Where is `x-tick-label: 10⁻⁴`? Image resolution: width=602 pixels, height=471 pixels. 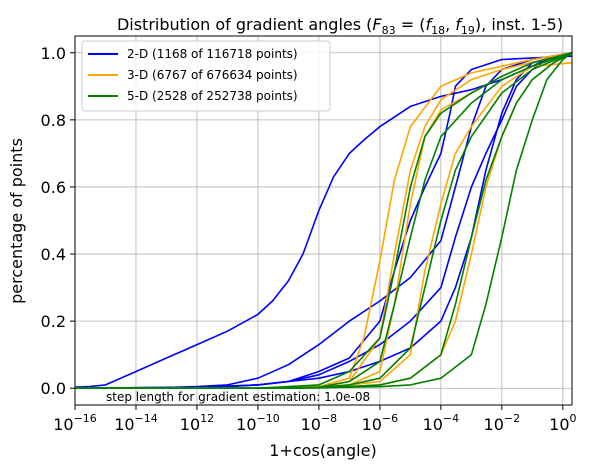 x-tick-label: 10⁻⁴ is located at coordinates (441, 423).